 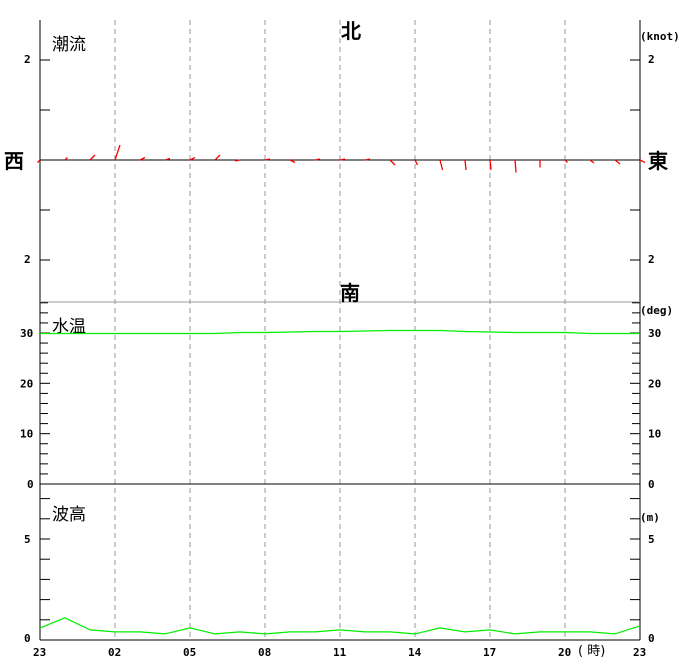 I want to click on wave-unit: (m), so click(x=650, y=517).